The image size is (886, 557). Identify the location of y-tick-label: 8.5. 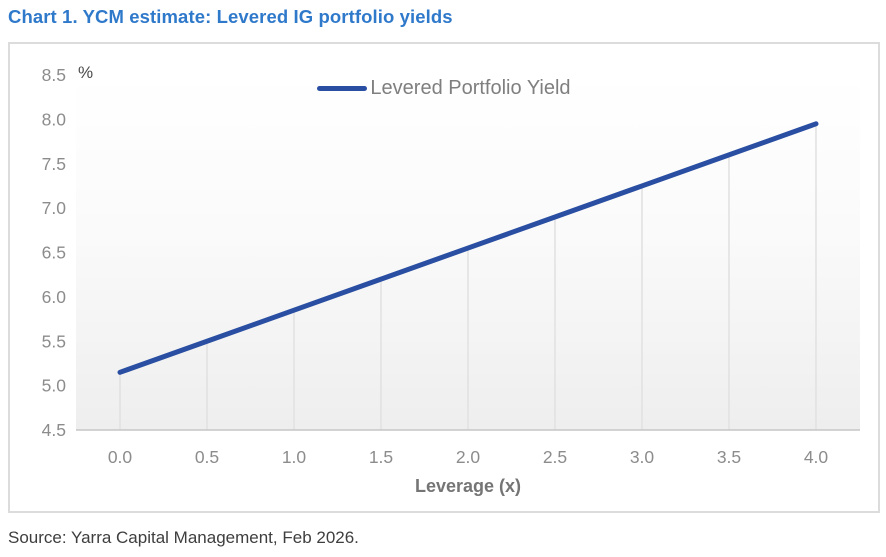
(54, 75).